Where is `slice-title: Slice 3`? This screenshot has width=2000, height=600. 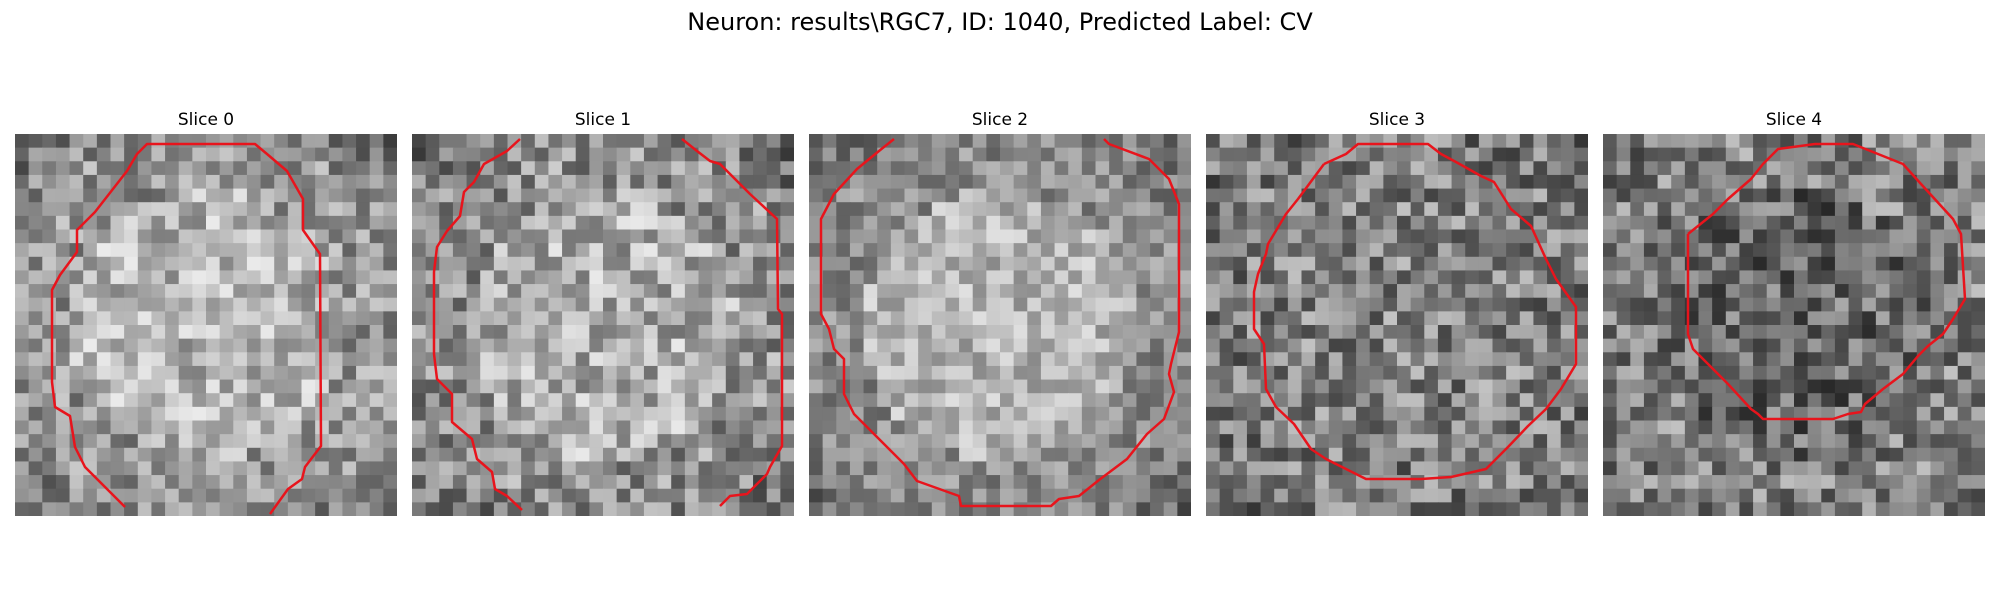
slice-title: Slice 3 is located at coordinates (1397, 120).